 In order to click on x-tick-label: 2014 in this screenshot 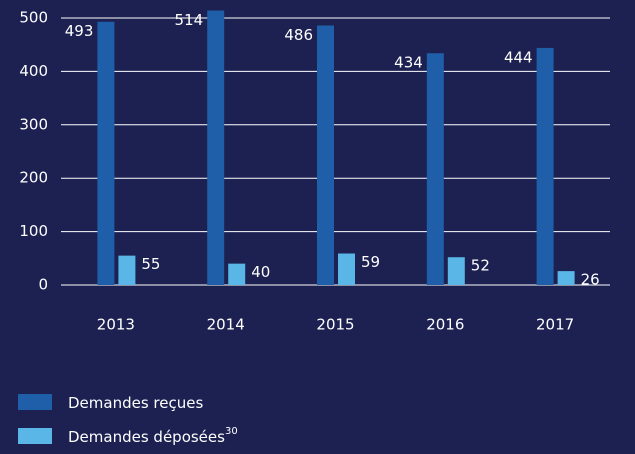, I will do `click(226, 325)`.